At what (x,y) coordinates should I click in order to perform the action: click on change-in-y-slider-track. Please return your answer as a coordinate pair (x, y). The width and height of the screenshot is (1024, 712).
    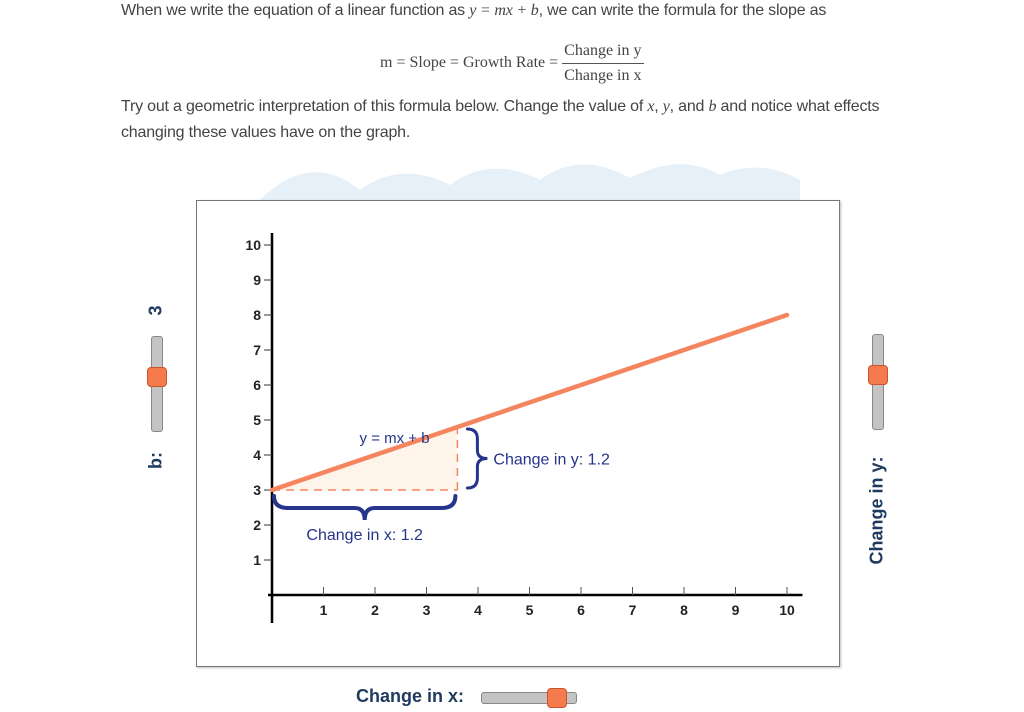
    Looking at the image, I should click on (878, 382).